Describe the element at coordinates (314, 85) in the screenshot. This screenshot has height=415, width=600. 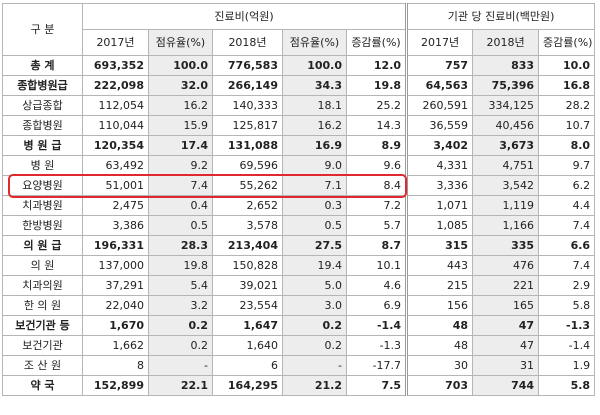
I see `table-cell: 34.3` at that location.